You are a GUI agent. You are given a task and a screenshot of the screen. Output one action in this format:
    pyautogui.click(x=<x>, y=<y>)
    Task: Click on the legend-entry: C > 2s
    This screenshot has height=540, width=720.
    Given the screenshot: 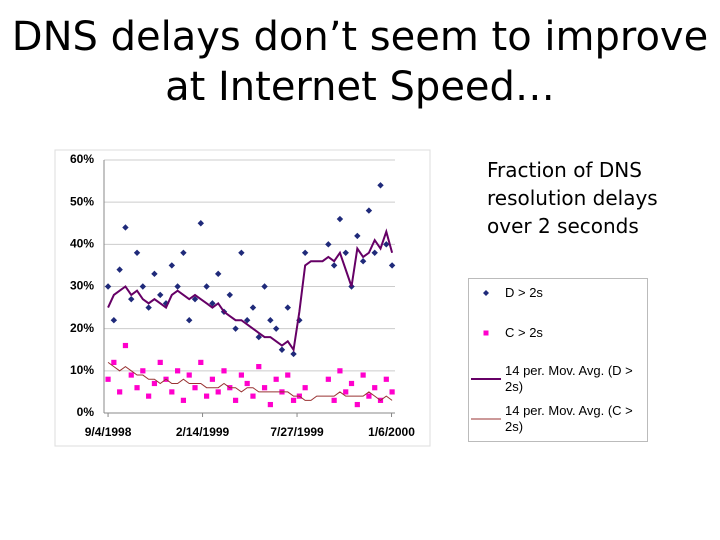 What is the action you would take?
    pyautogui.click(x=558, y=333)
    